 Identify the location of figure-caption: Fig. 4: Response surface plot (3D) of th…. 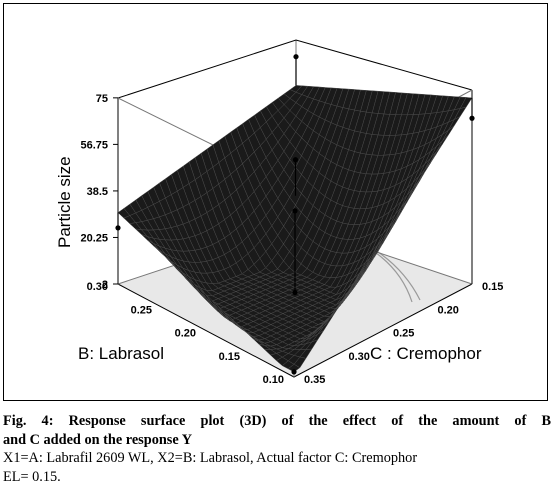
(277, 449).